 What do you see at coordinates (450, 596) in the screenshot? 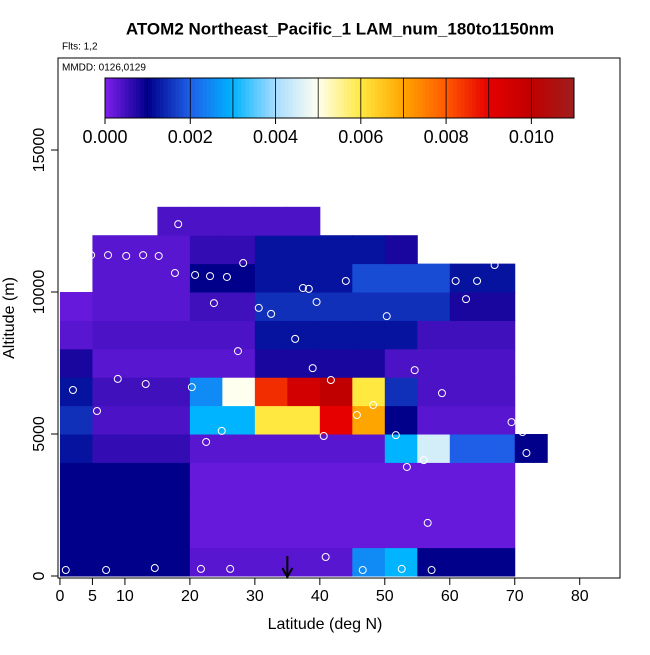
I see `x-tick-label: 60` at bounding box center [450, 596].